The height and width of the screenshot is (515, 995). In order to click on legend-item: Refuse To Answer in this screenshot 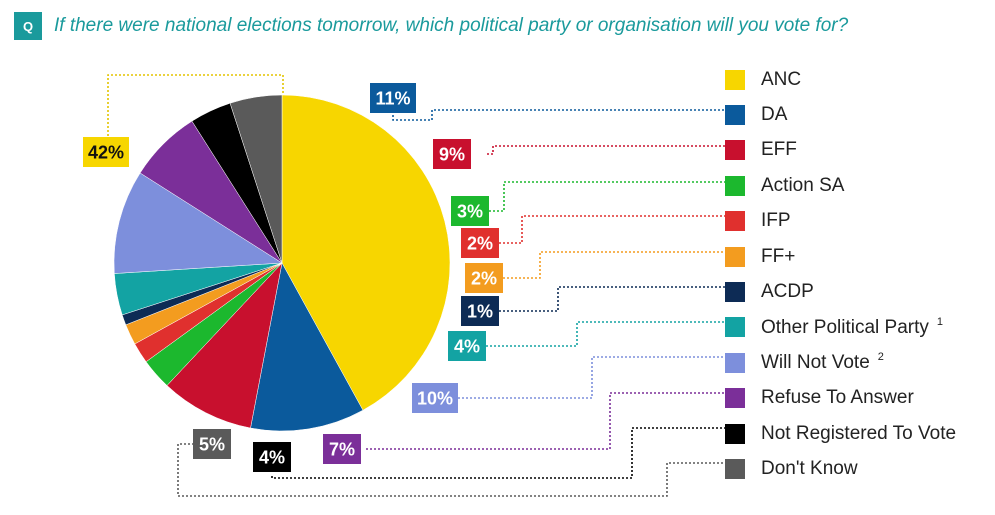, I will do `click(840, 398)`.